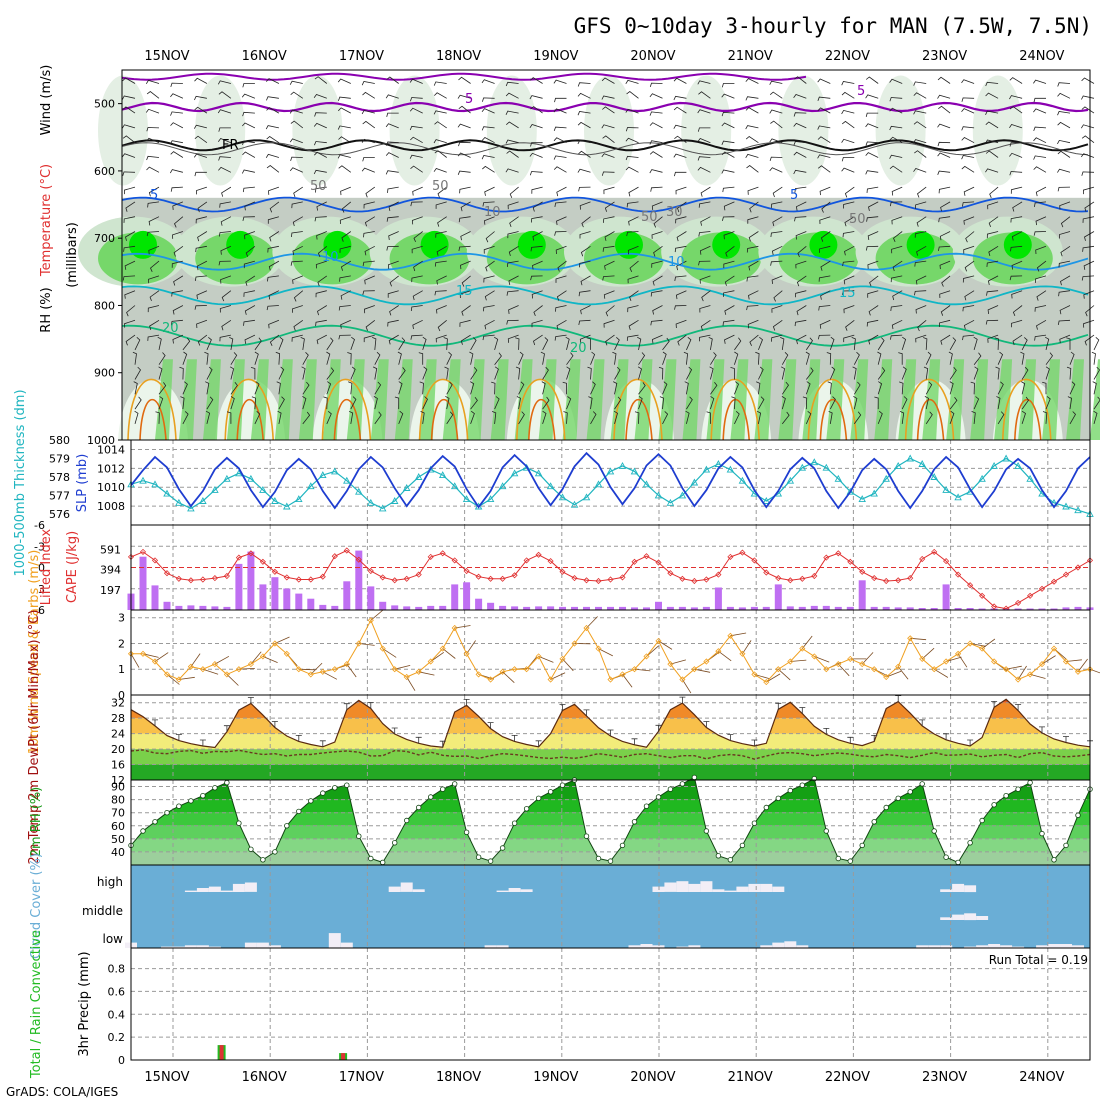 This screenshot has height=1100, width=1100. Describe the element at coordinates (264, 1077) in the screenshot. I see `date-label-bottom: 16NOV` at that location.